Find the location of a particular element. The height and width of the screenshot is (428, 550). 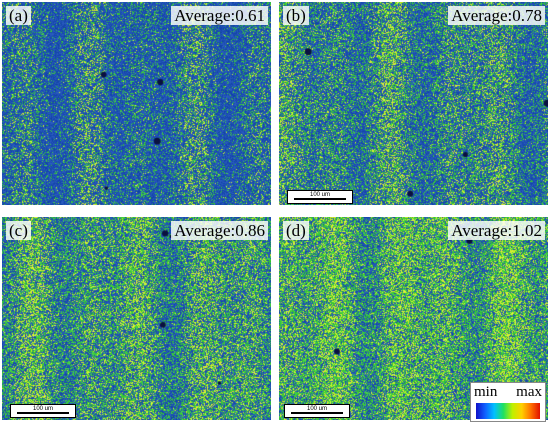

panel-label-a: (a) is located at coordinates (18, 15).